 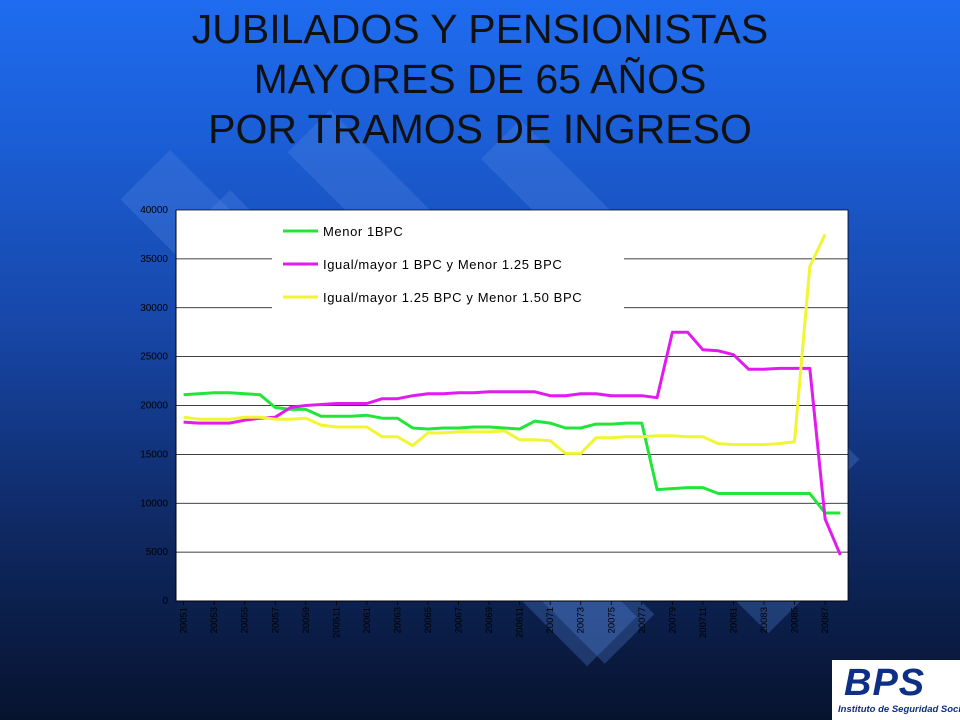 What do you see at coordinates (899, 709) in the screenshot?
I see `bps-logo-subtitle: Instituto de Seguridad Social` at bounding box center [899, 709].